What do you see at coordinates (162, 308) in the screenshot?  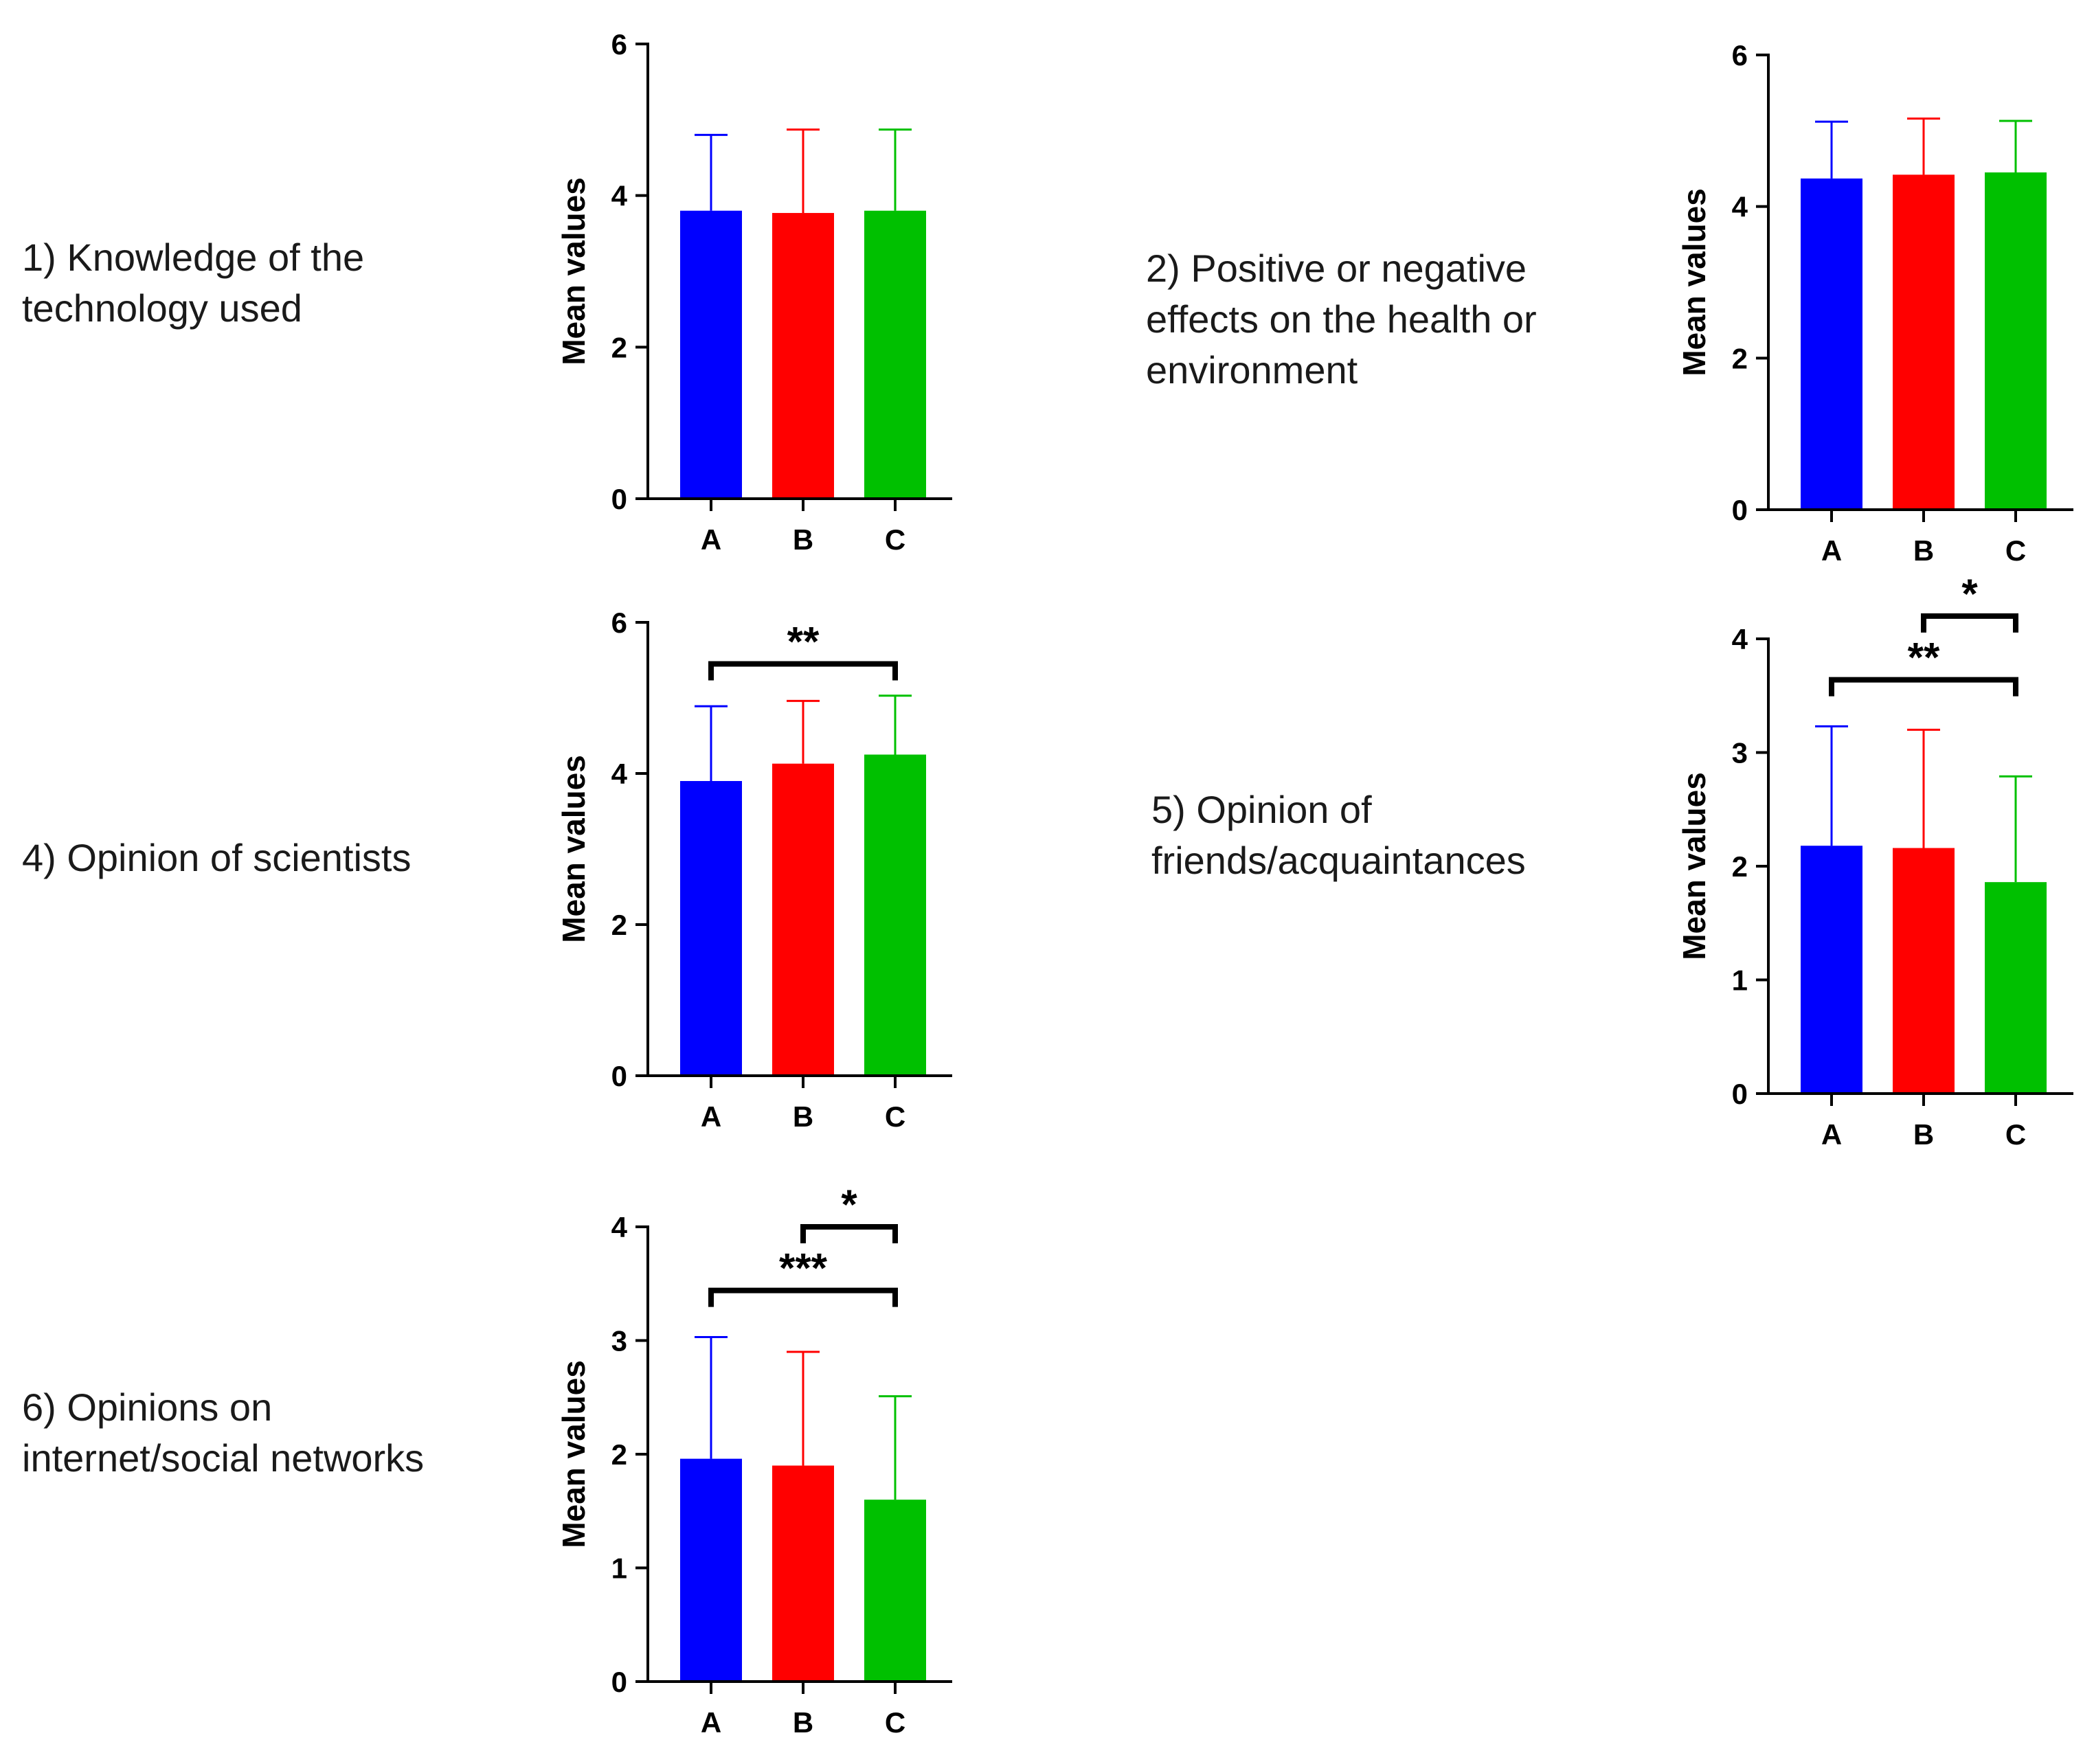 I see `panel-1-title-line-2: technology used` at bounding box center [162, 308].